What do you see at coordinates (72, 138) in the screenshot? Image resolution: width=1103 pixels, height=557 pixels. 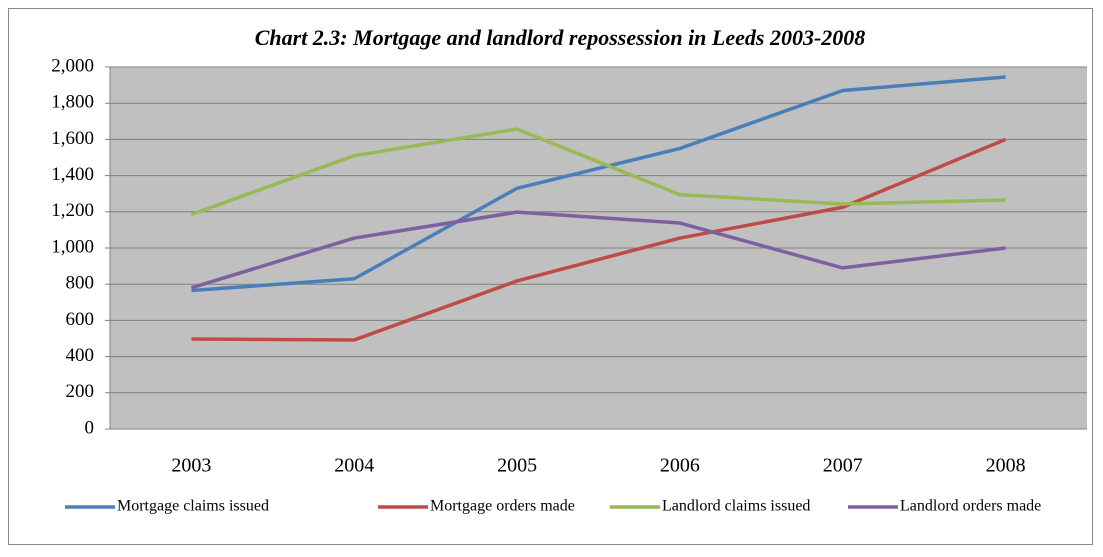 I see `y-tick-label: 1,600` at bounding box center [72, 138].